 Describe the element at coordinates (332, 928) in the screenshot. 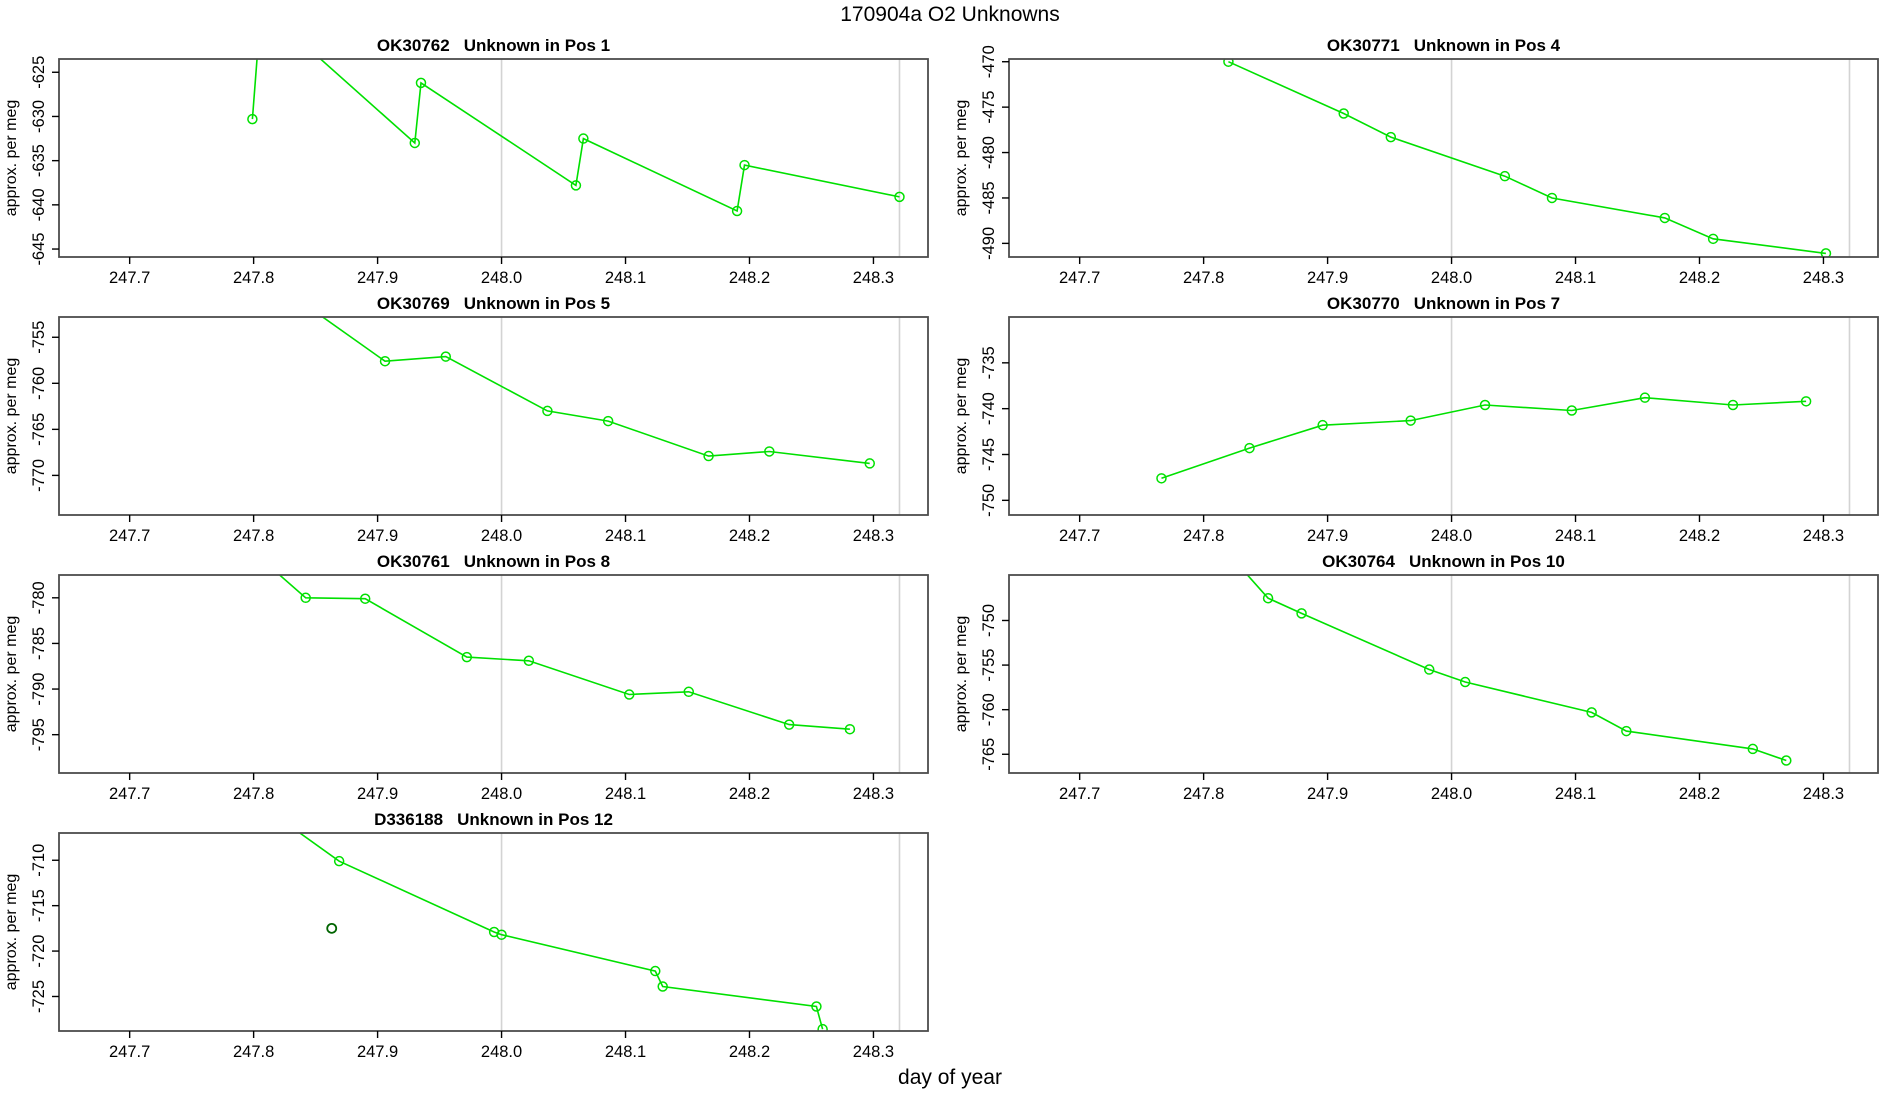

I see `outlier-point` at that location.